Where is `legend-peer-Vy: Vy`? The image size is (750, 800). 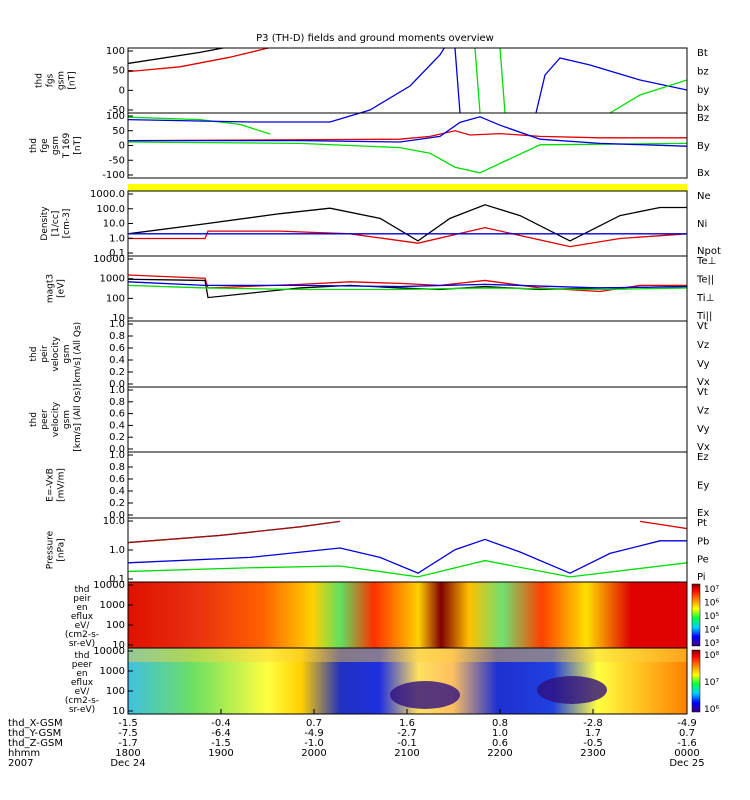
legend-peer-Vy: Vy is located at coordinates (703, 429).